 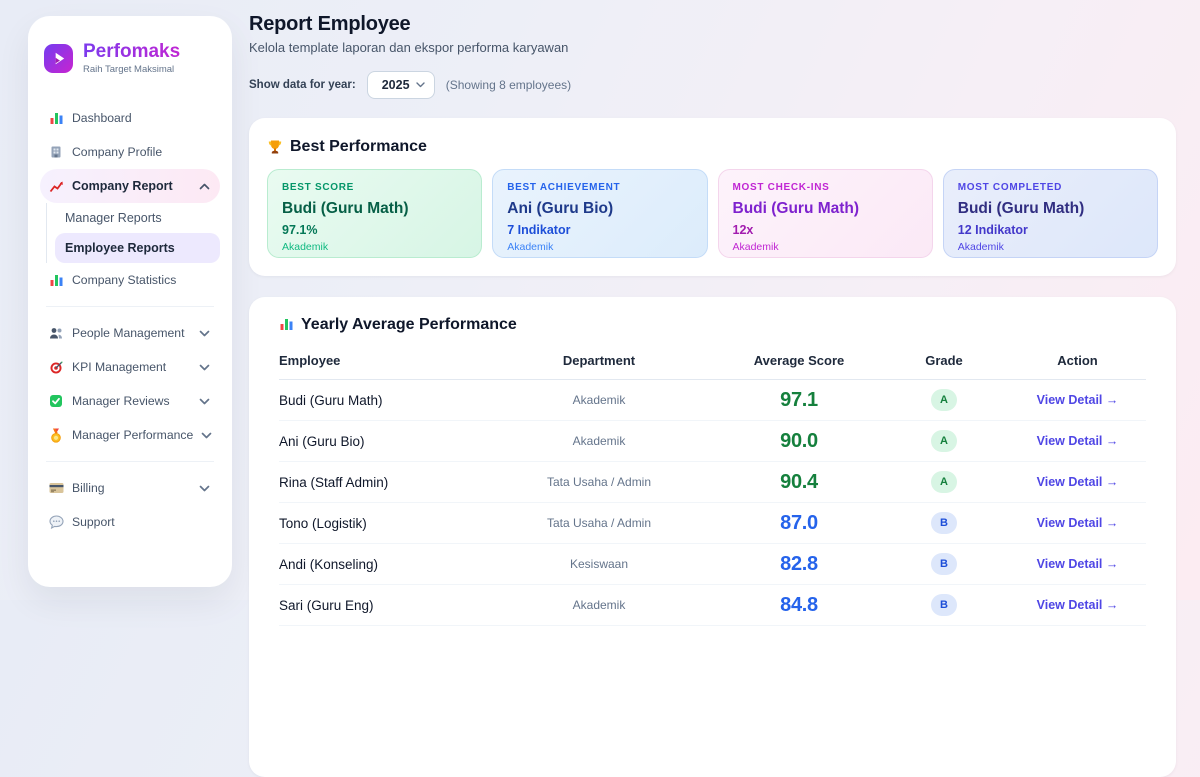 I want to click on sidebar-item-billing: Billing, so click(x=130, y=488).